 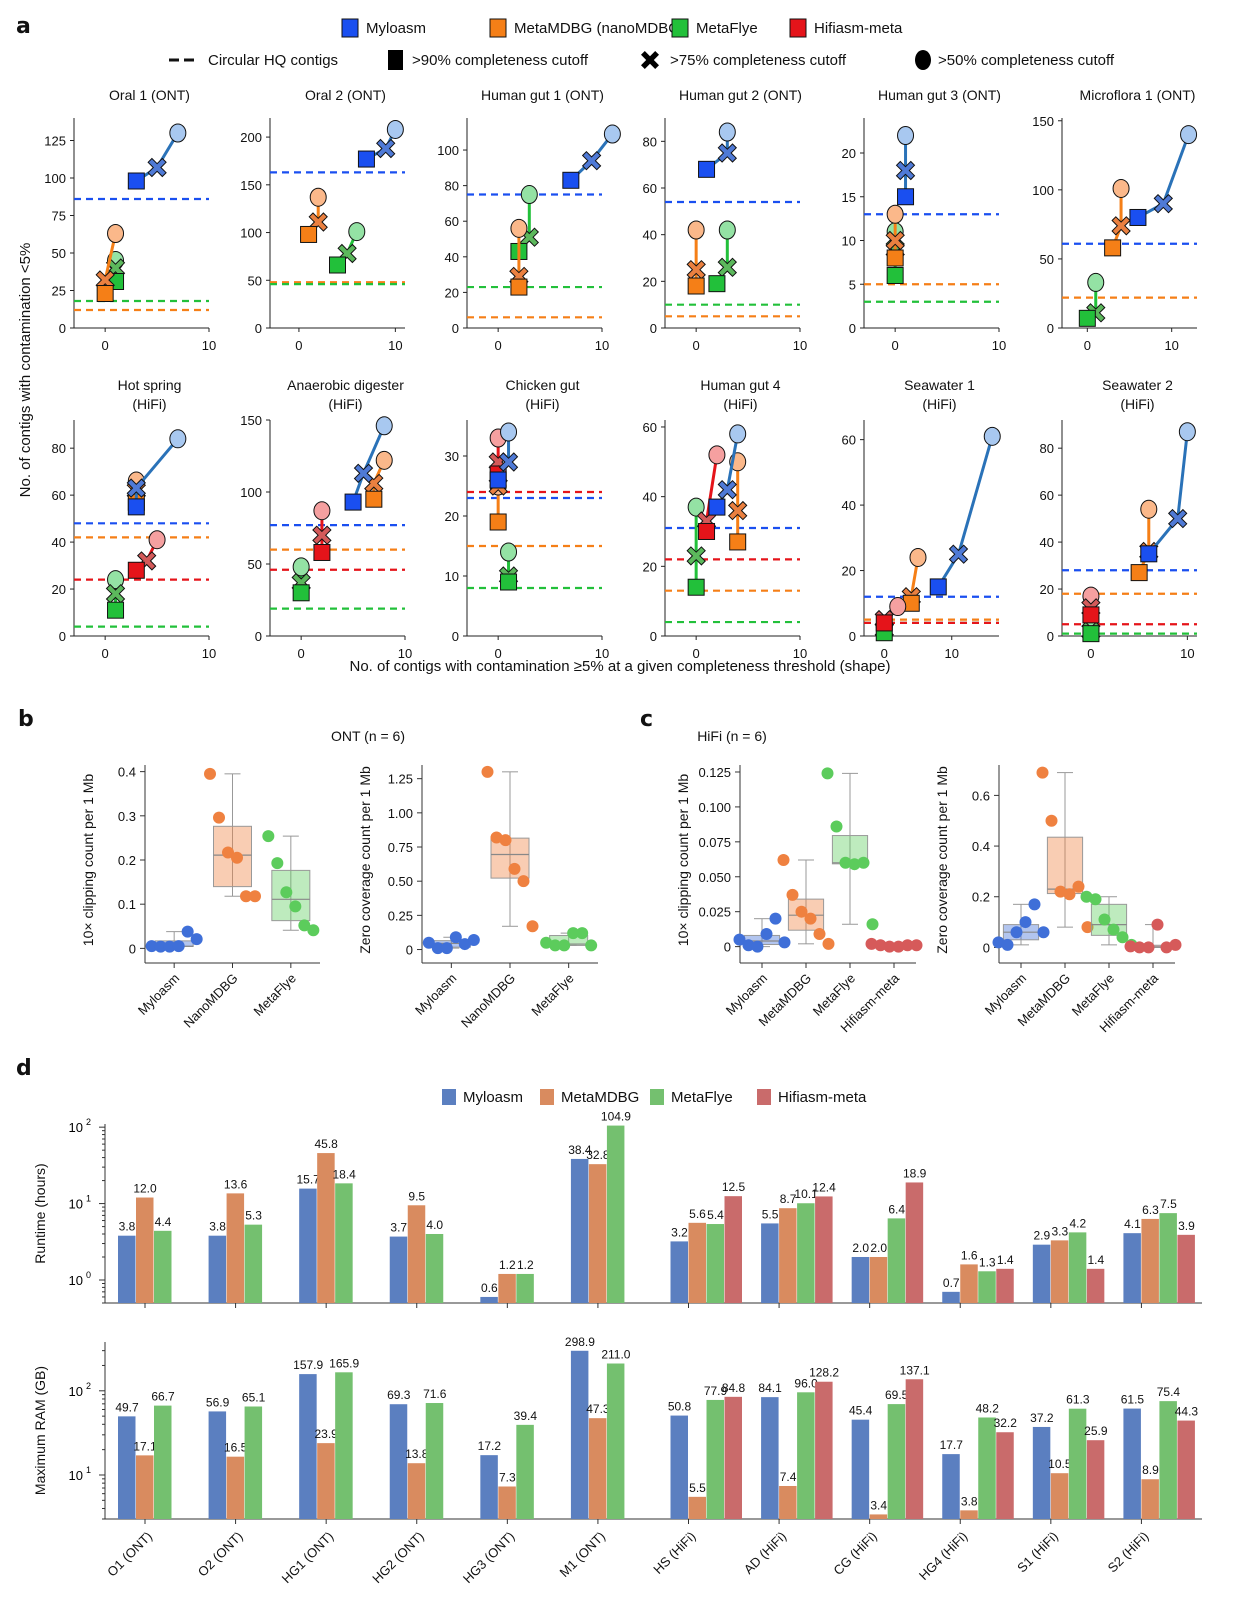 What do you see at coordinates (563, 973) in the screenshot?
I see `box-metaflye: MetaFlye` at bounding box center [563, 973].